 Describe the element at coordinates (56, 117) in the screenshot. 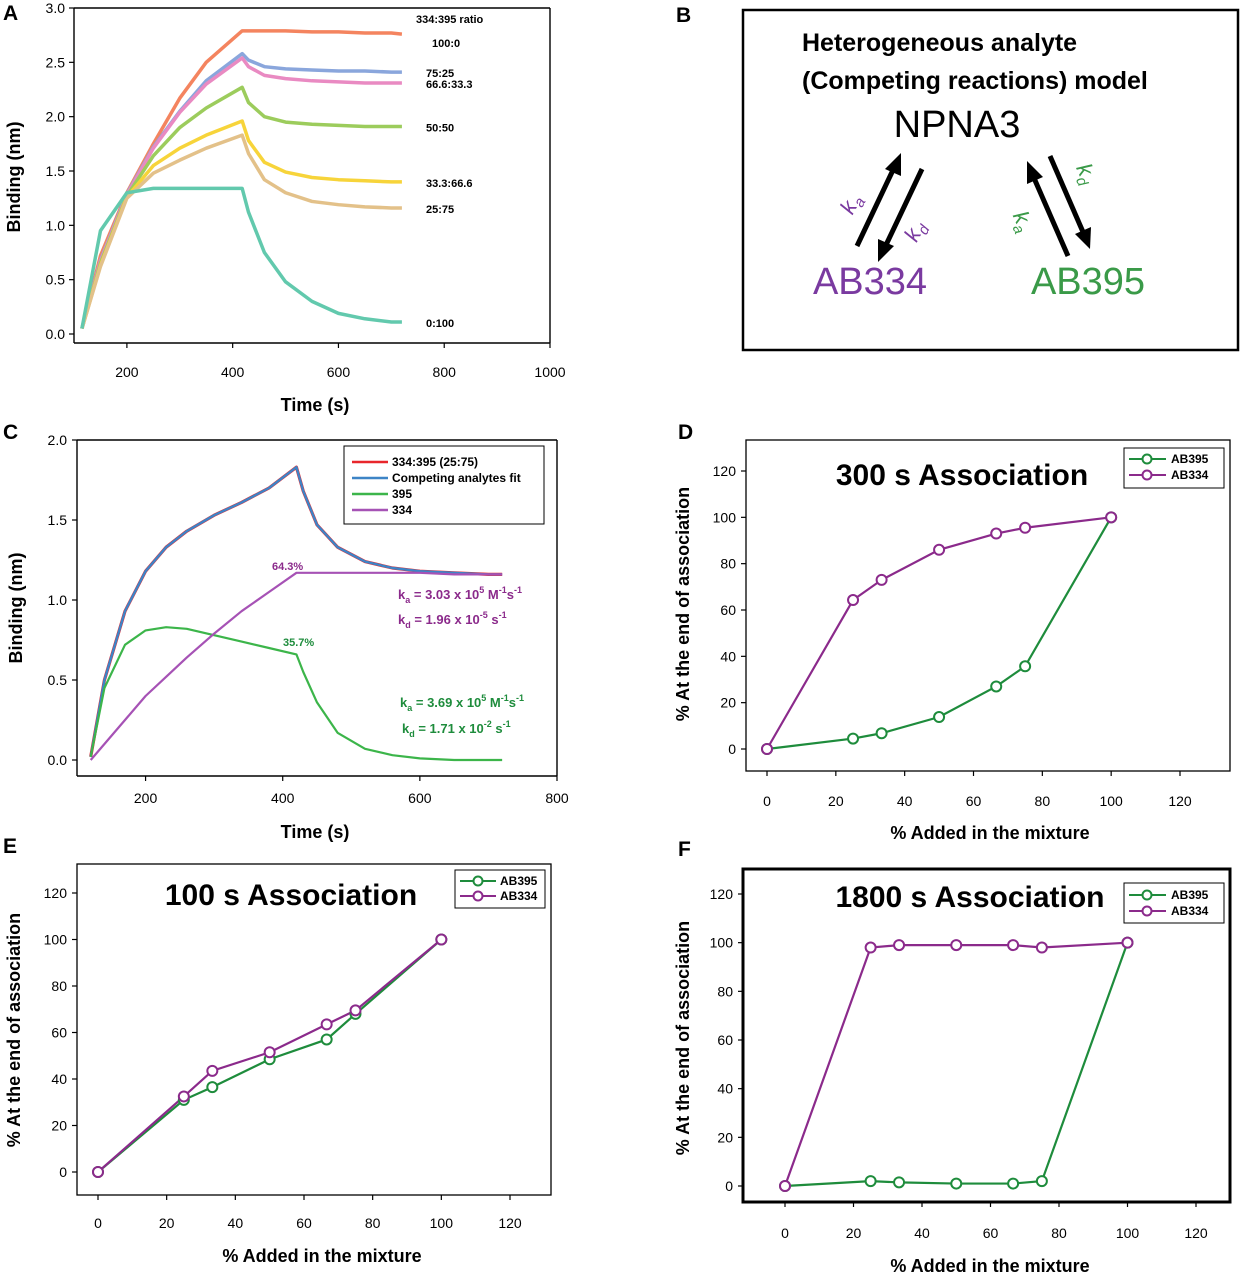

I see `a-y-tick-label: 2.0` at that location.